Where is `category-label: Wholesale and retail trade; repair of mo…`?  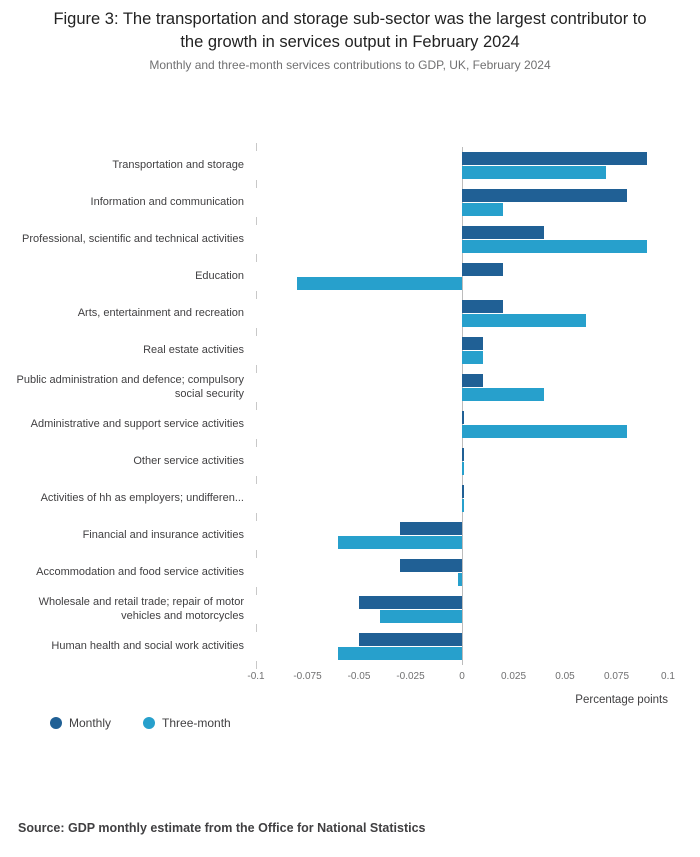
category-label: Wholesale and retail trade; repair of mo… is located at coordinates (141, 608).